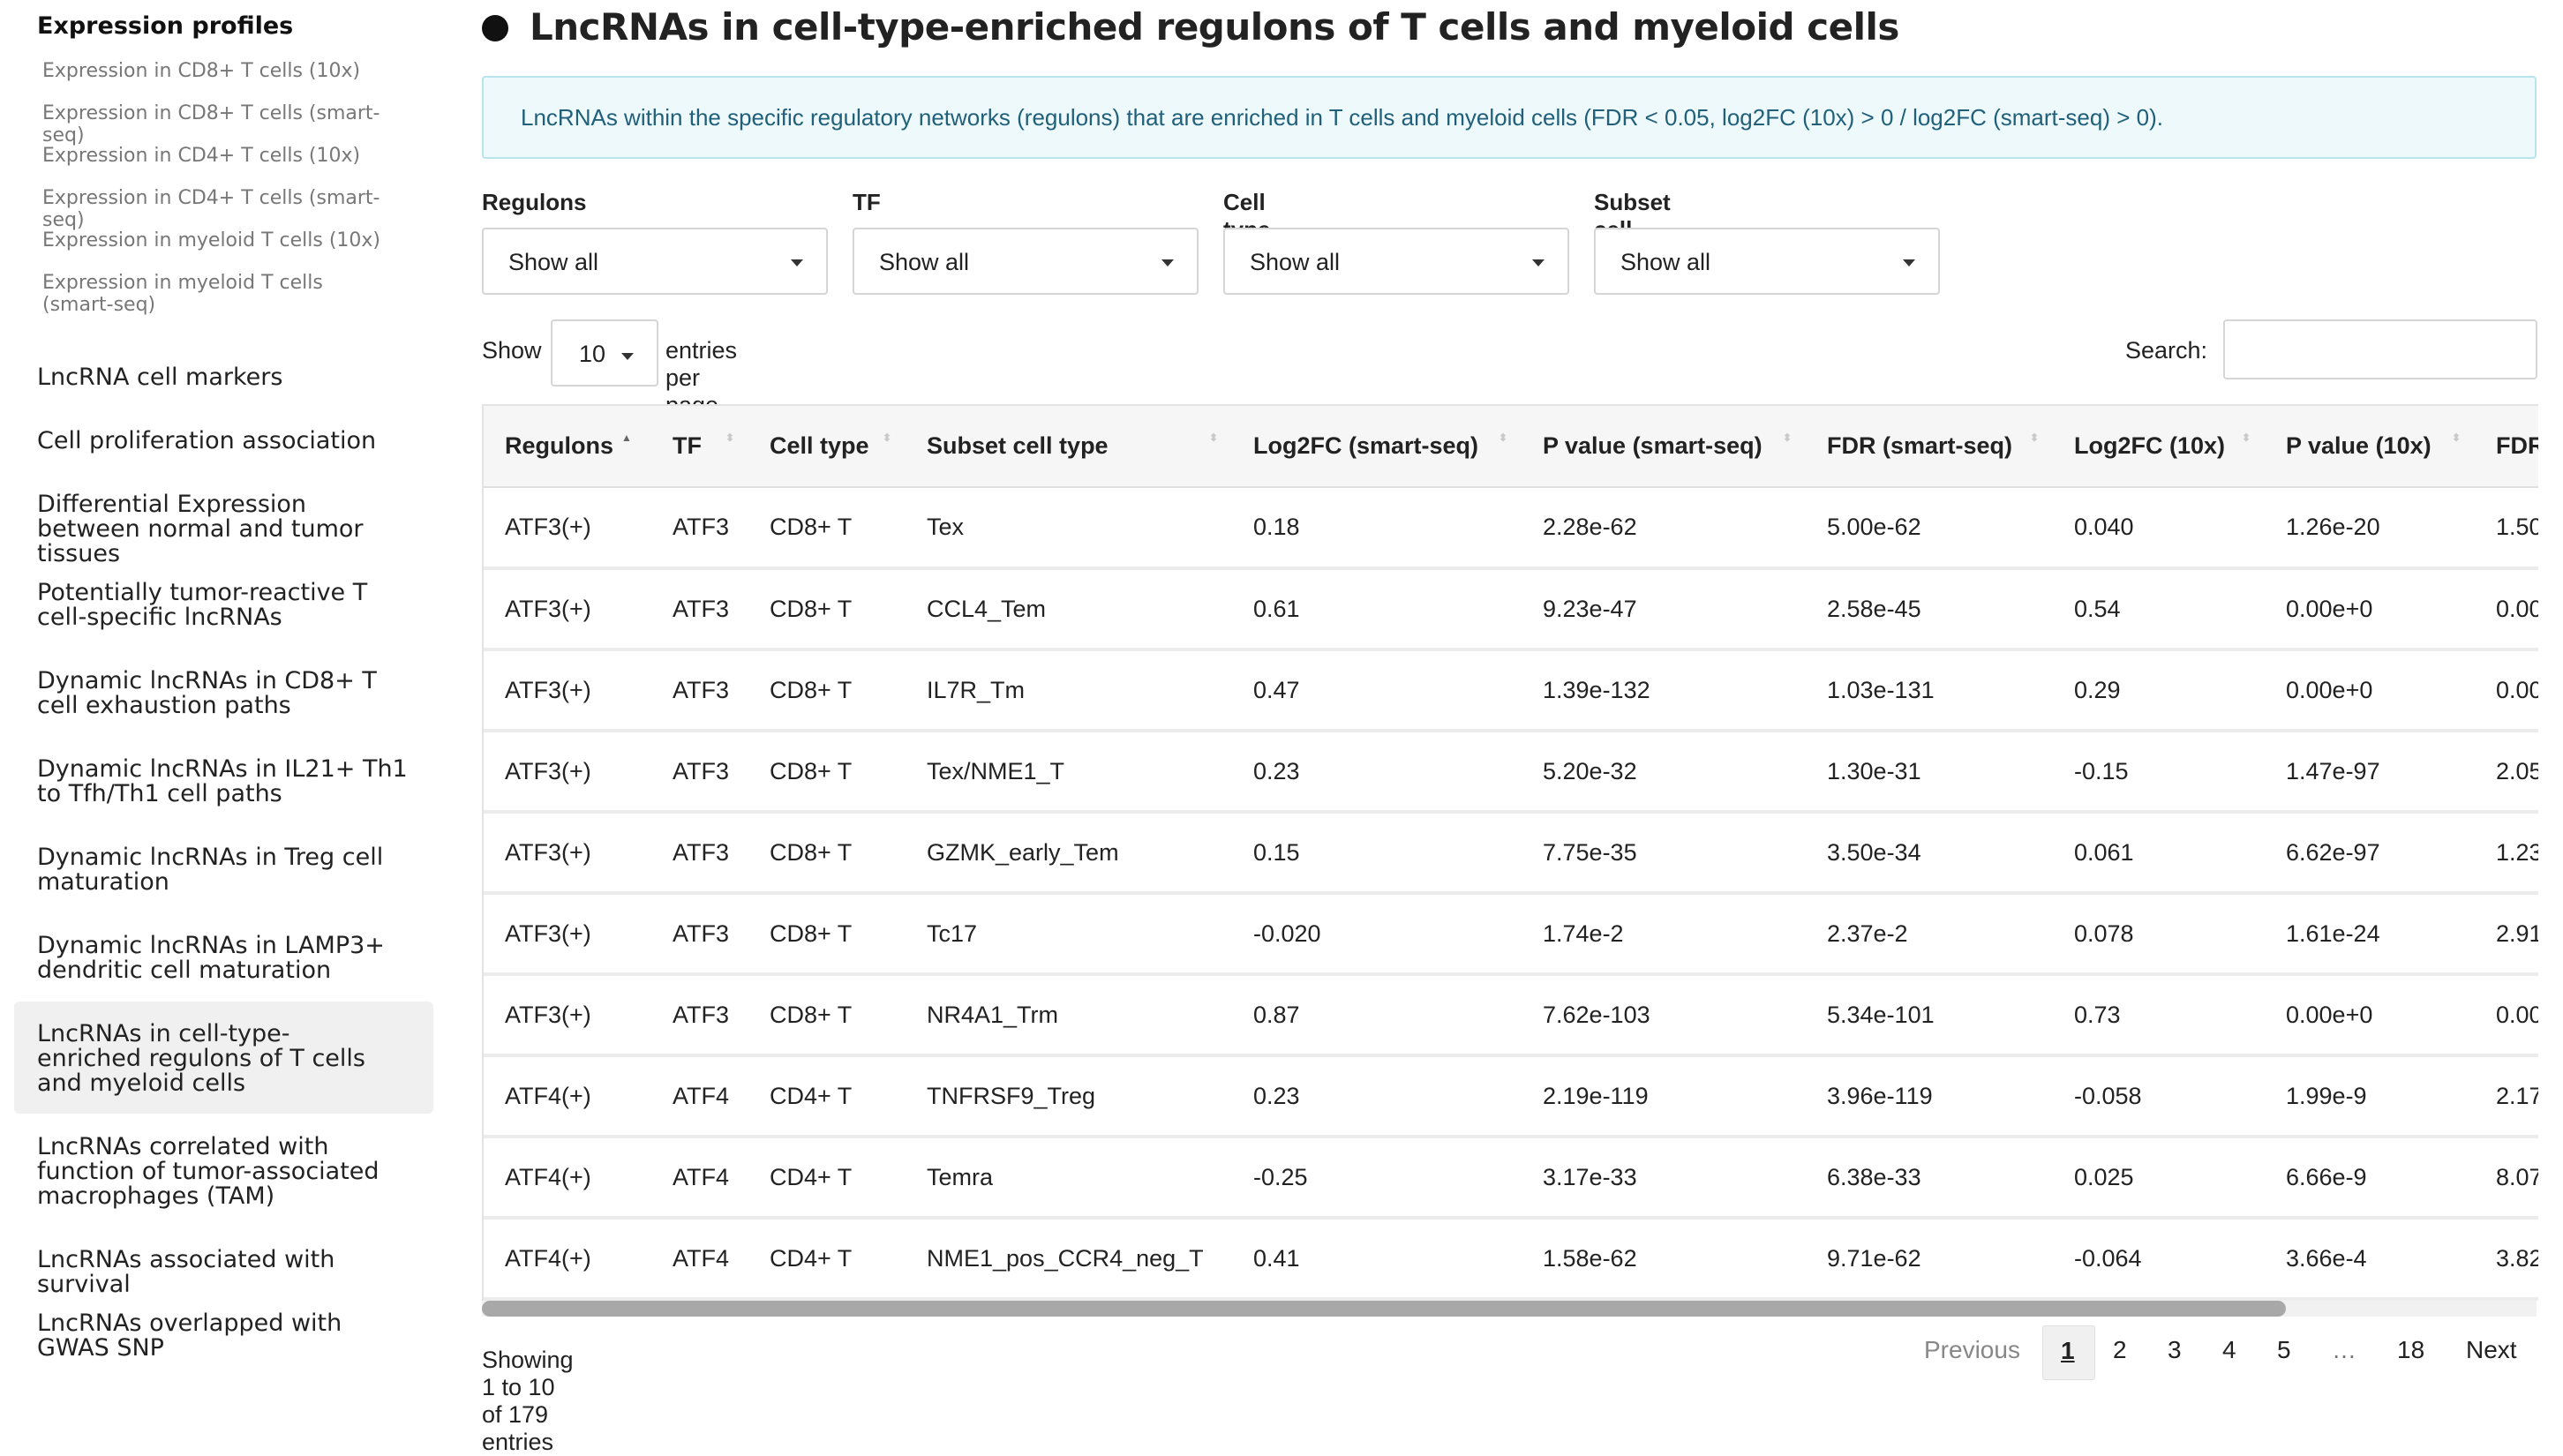 This screenshot has width=2563, height=1456. What do you see at coordinates (210, 870) in the screenshot?
I see `sidebar-item-treg-maturation: Dynamic lncRNAs in Treg cell maturation` at bounding box center [210, 870].